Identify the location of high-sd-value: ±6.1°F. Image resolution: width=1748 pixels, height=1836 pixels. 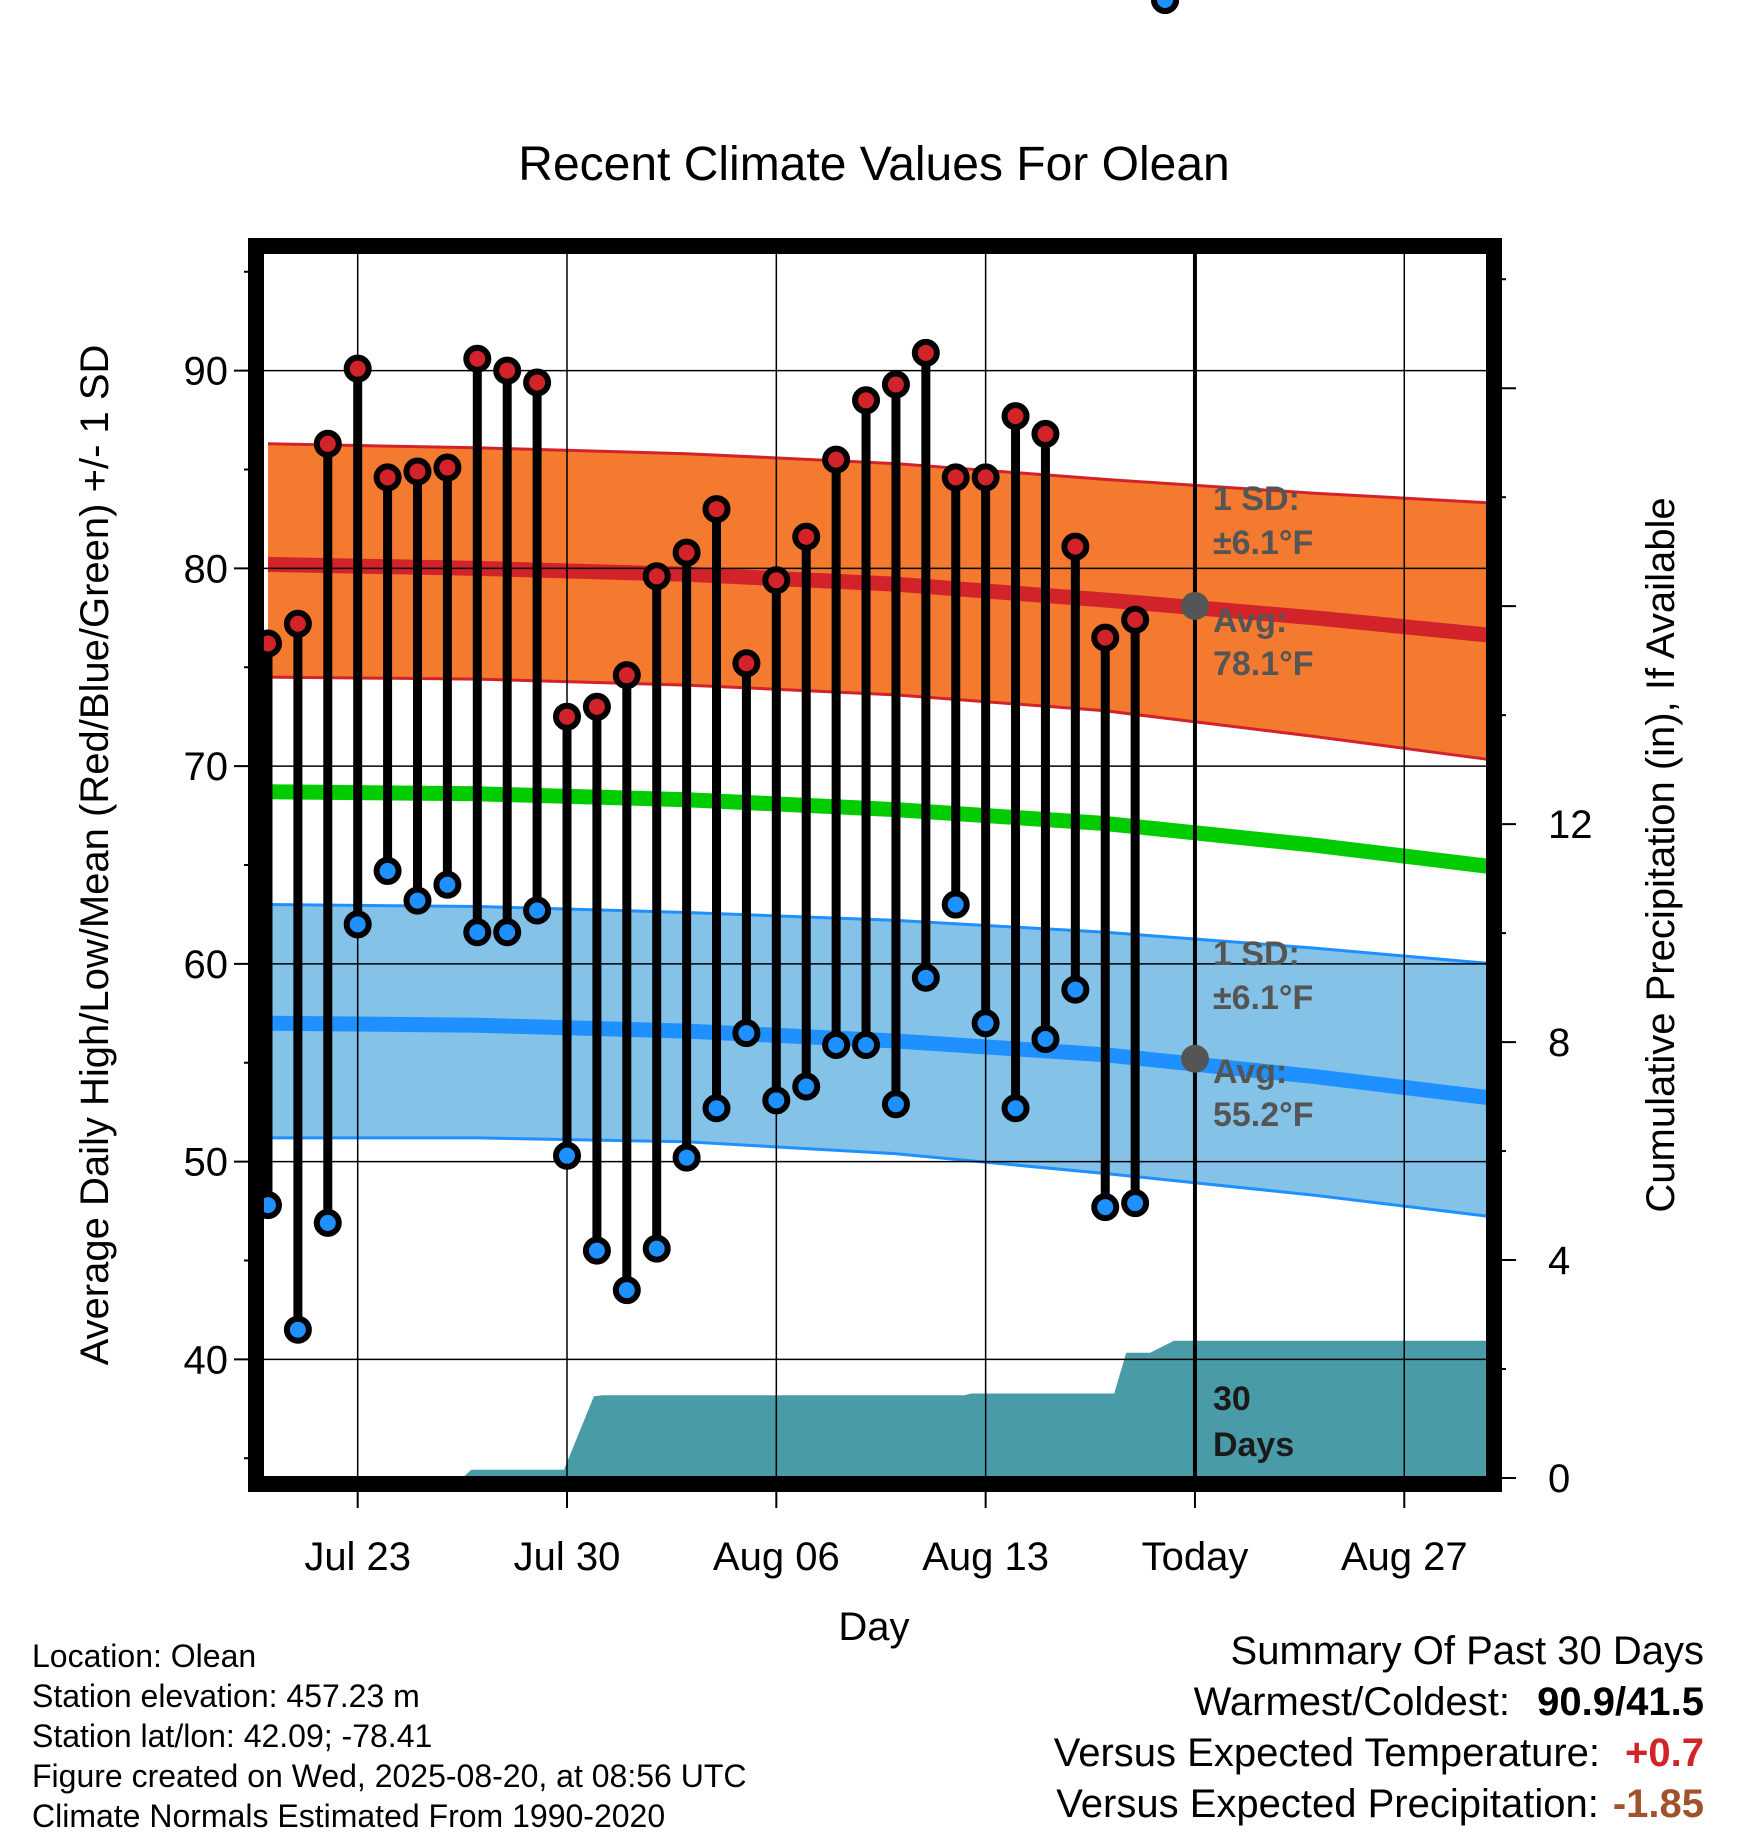
(1263, 543).